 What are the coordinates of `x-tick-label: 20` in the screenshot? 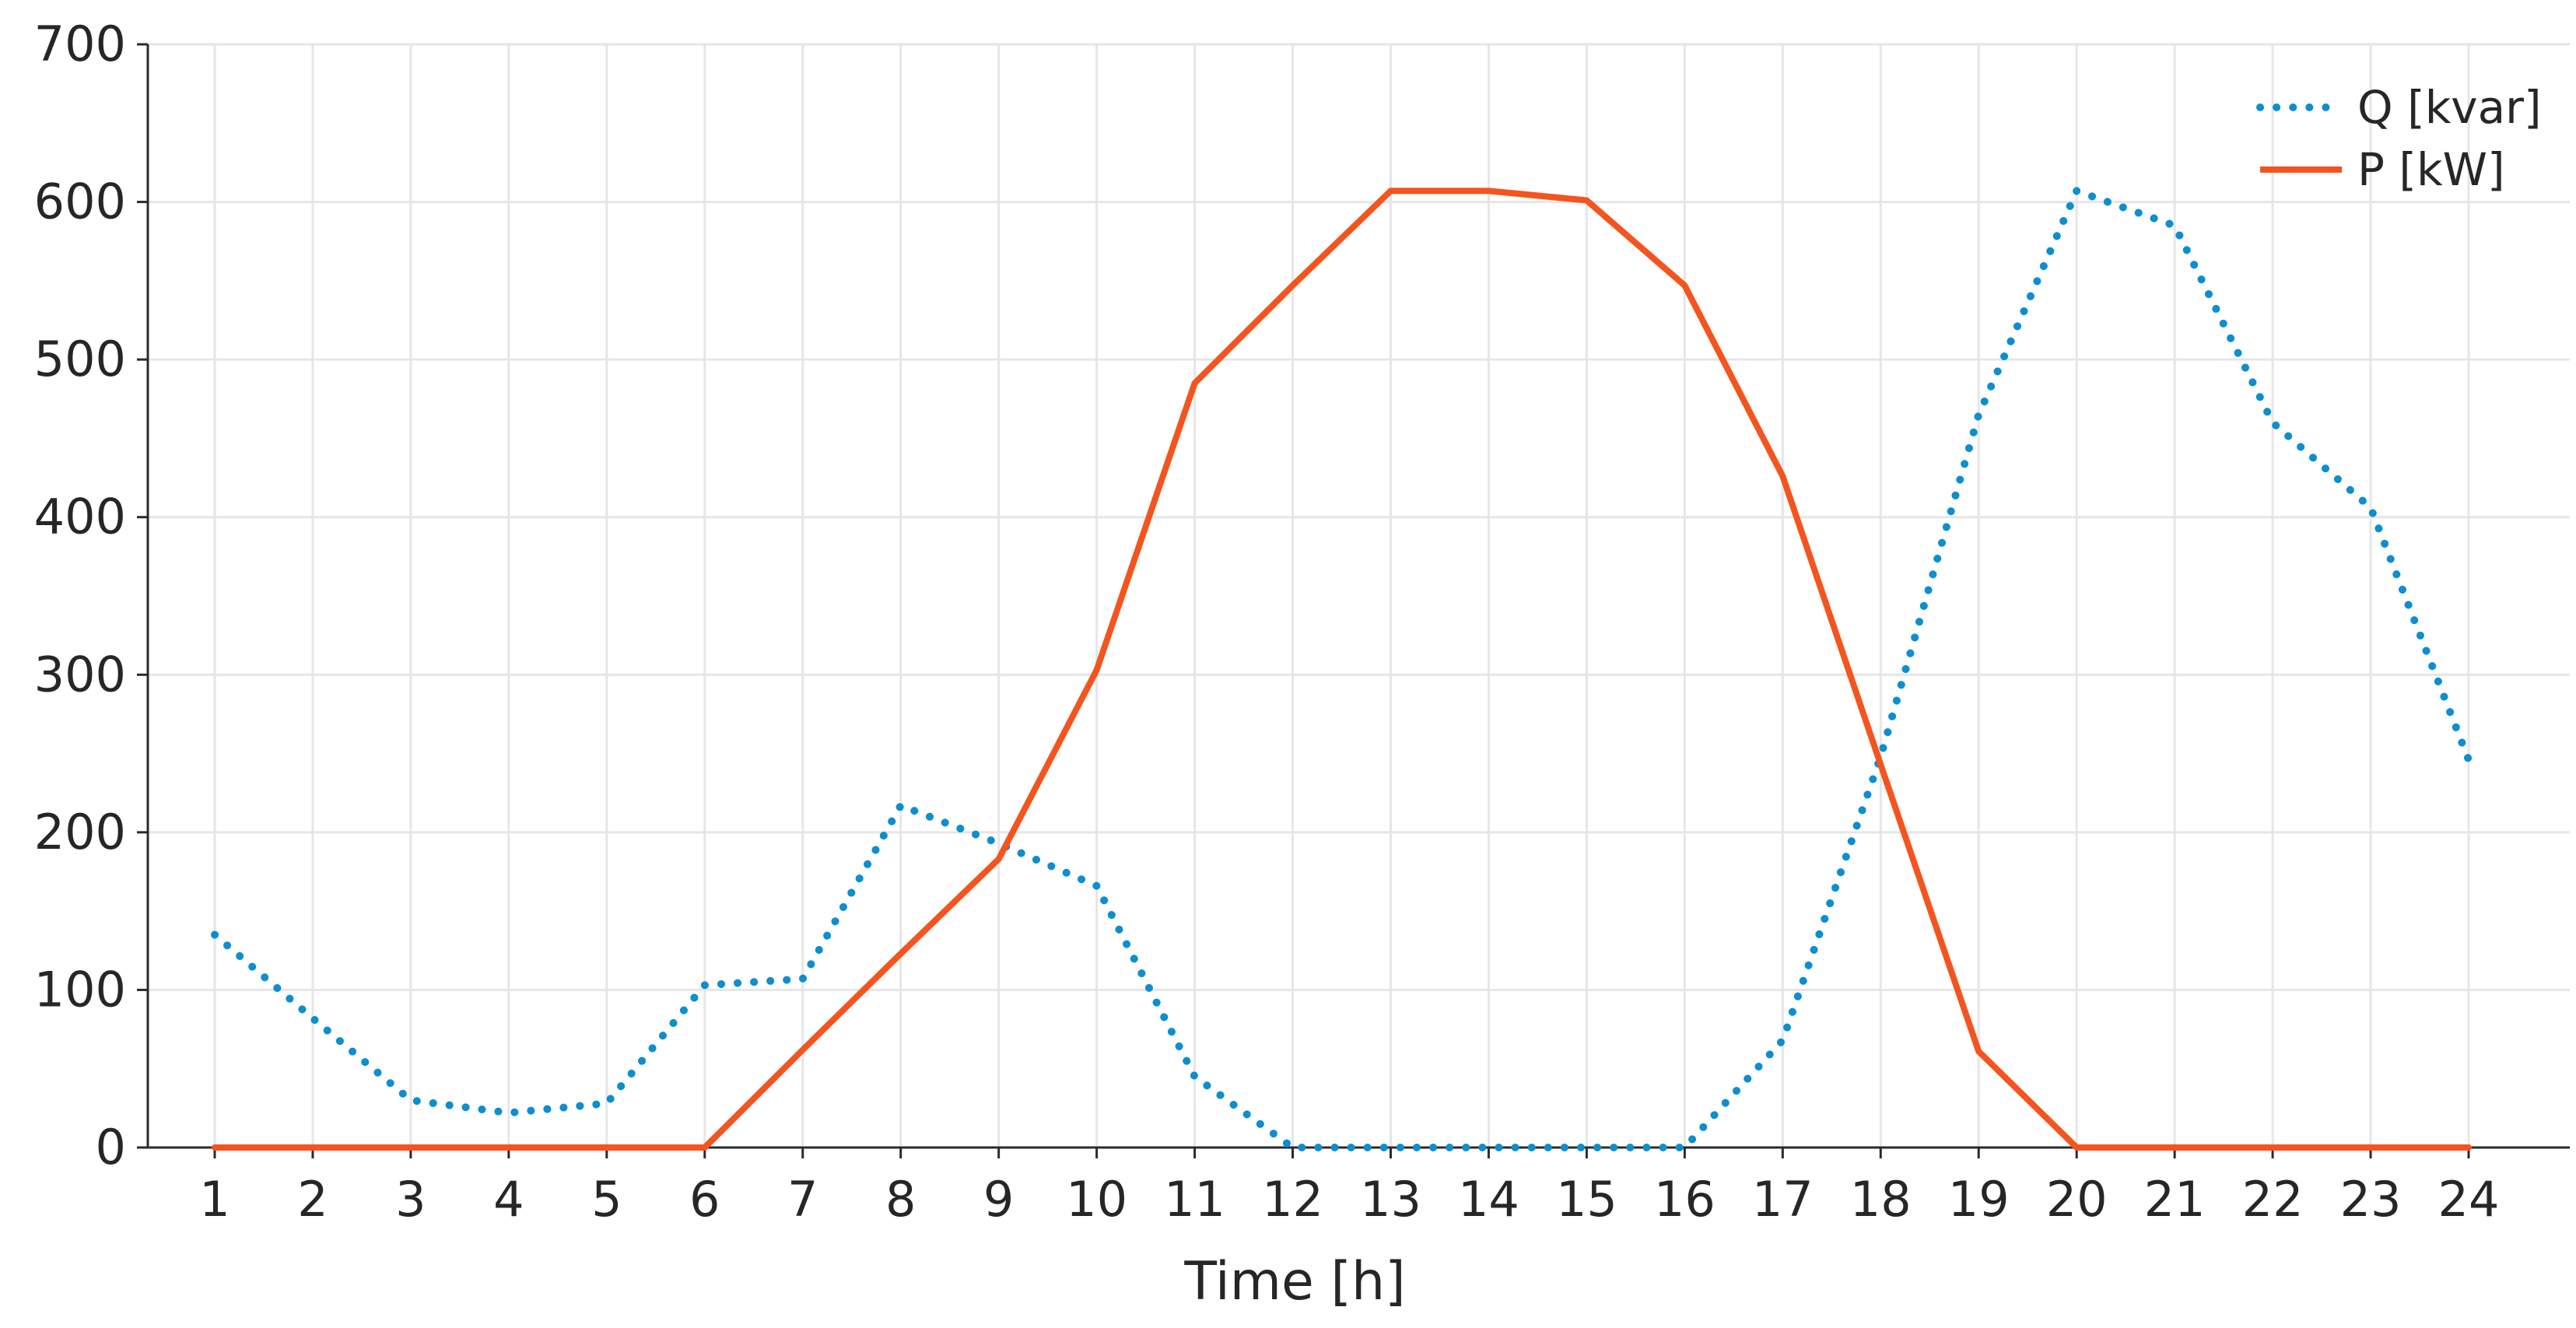 It's located at (2077, 1199).